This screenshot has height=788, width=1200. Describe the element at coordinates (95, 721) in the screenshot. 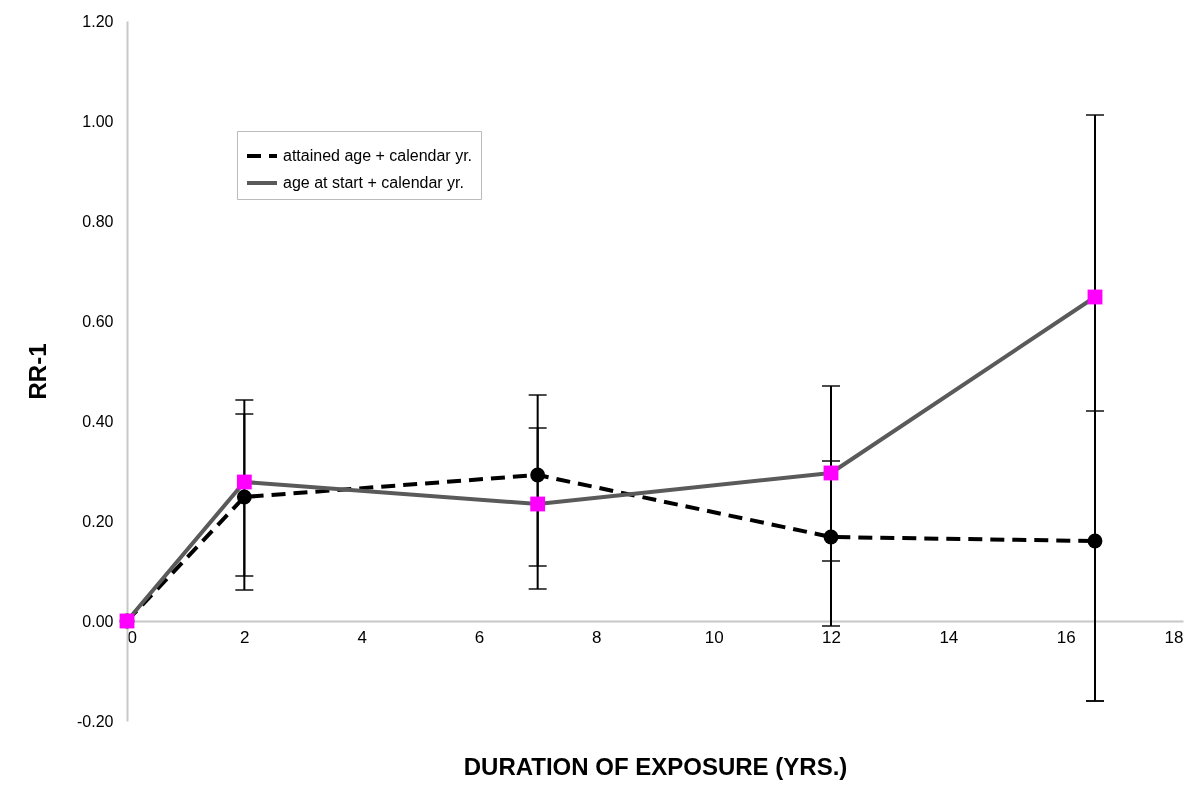

I see `y-tick-label: -0.20` at that location.